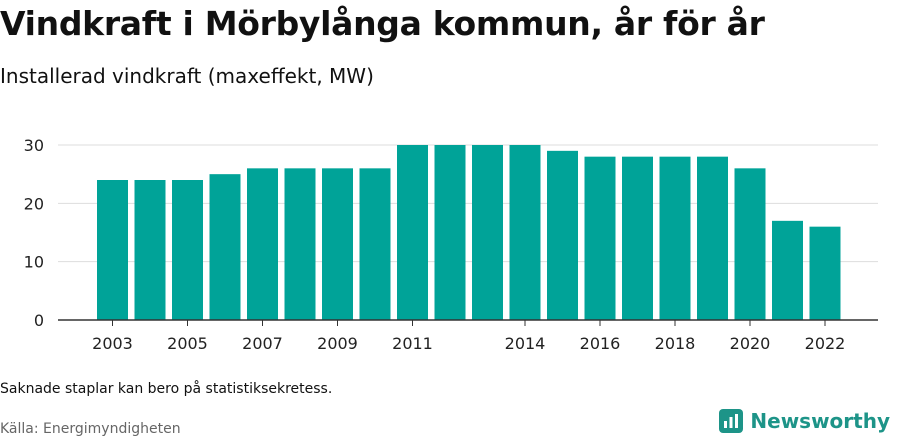 Image resolution: width=900 pixels, height=439 pixels. I want to click on bar-2004, so click(150, 250).